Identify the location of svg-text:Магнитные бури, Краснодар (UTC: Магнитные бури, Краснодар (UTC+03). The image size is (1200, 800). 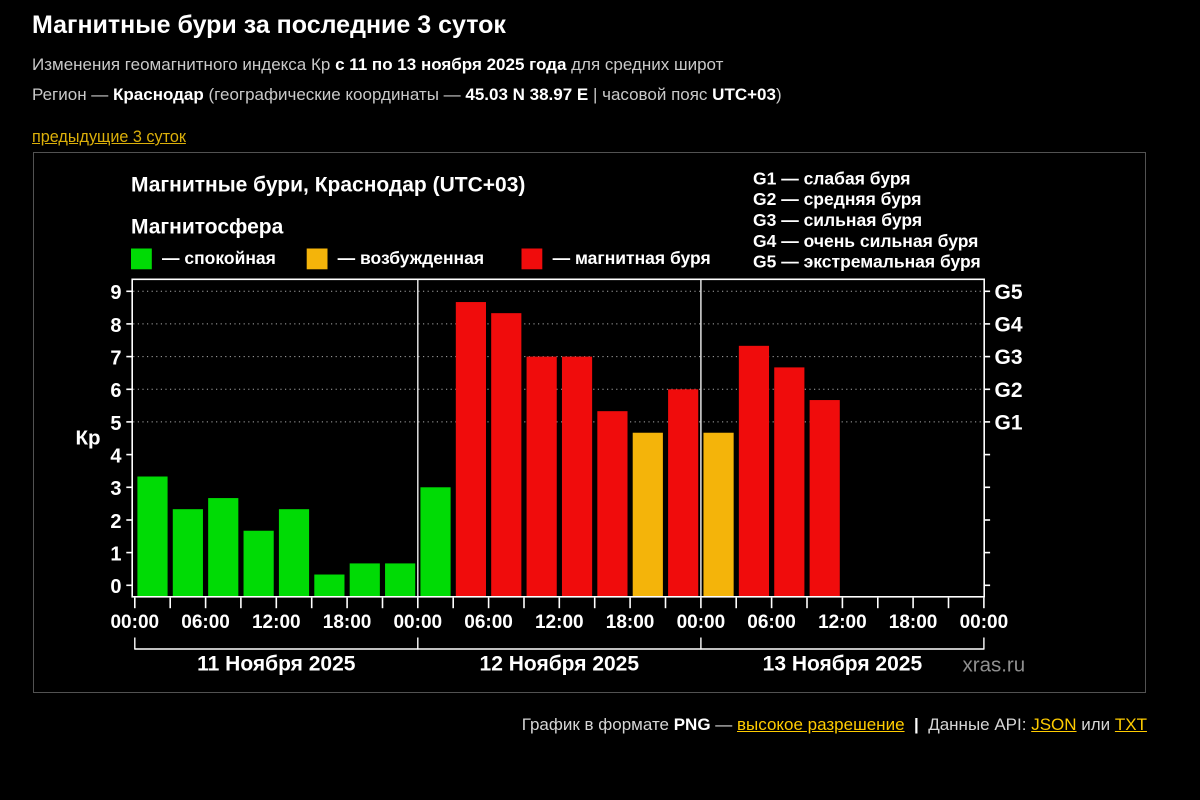
(328, 185).